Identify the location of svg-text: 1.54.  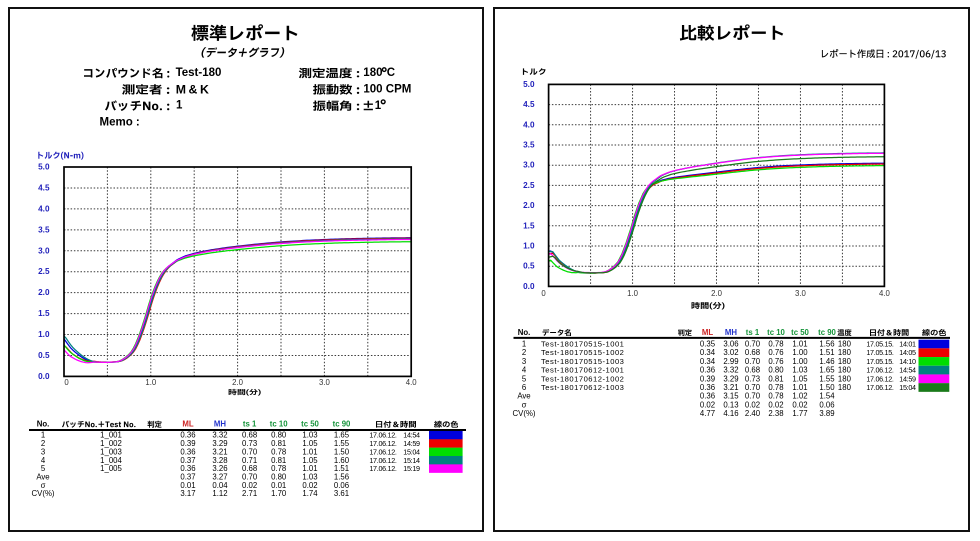
(827, 396).